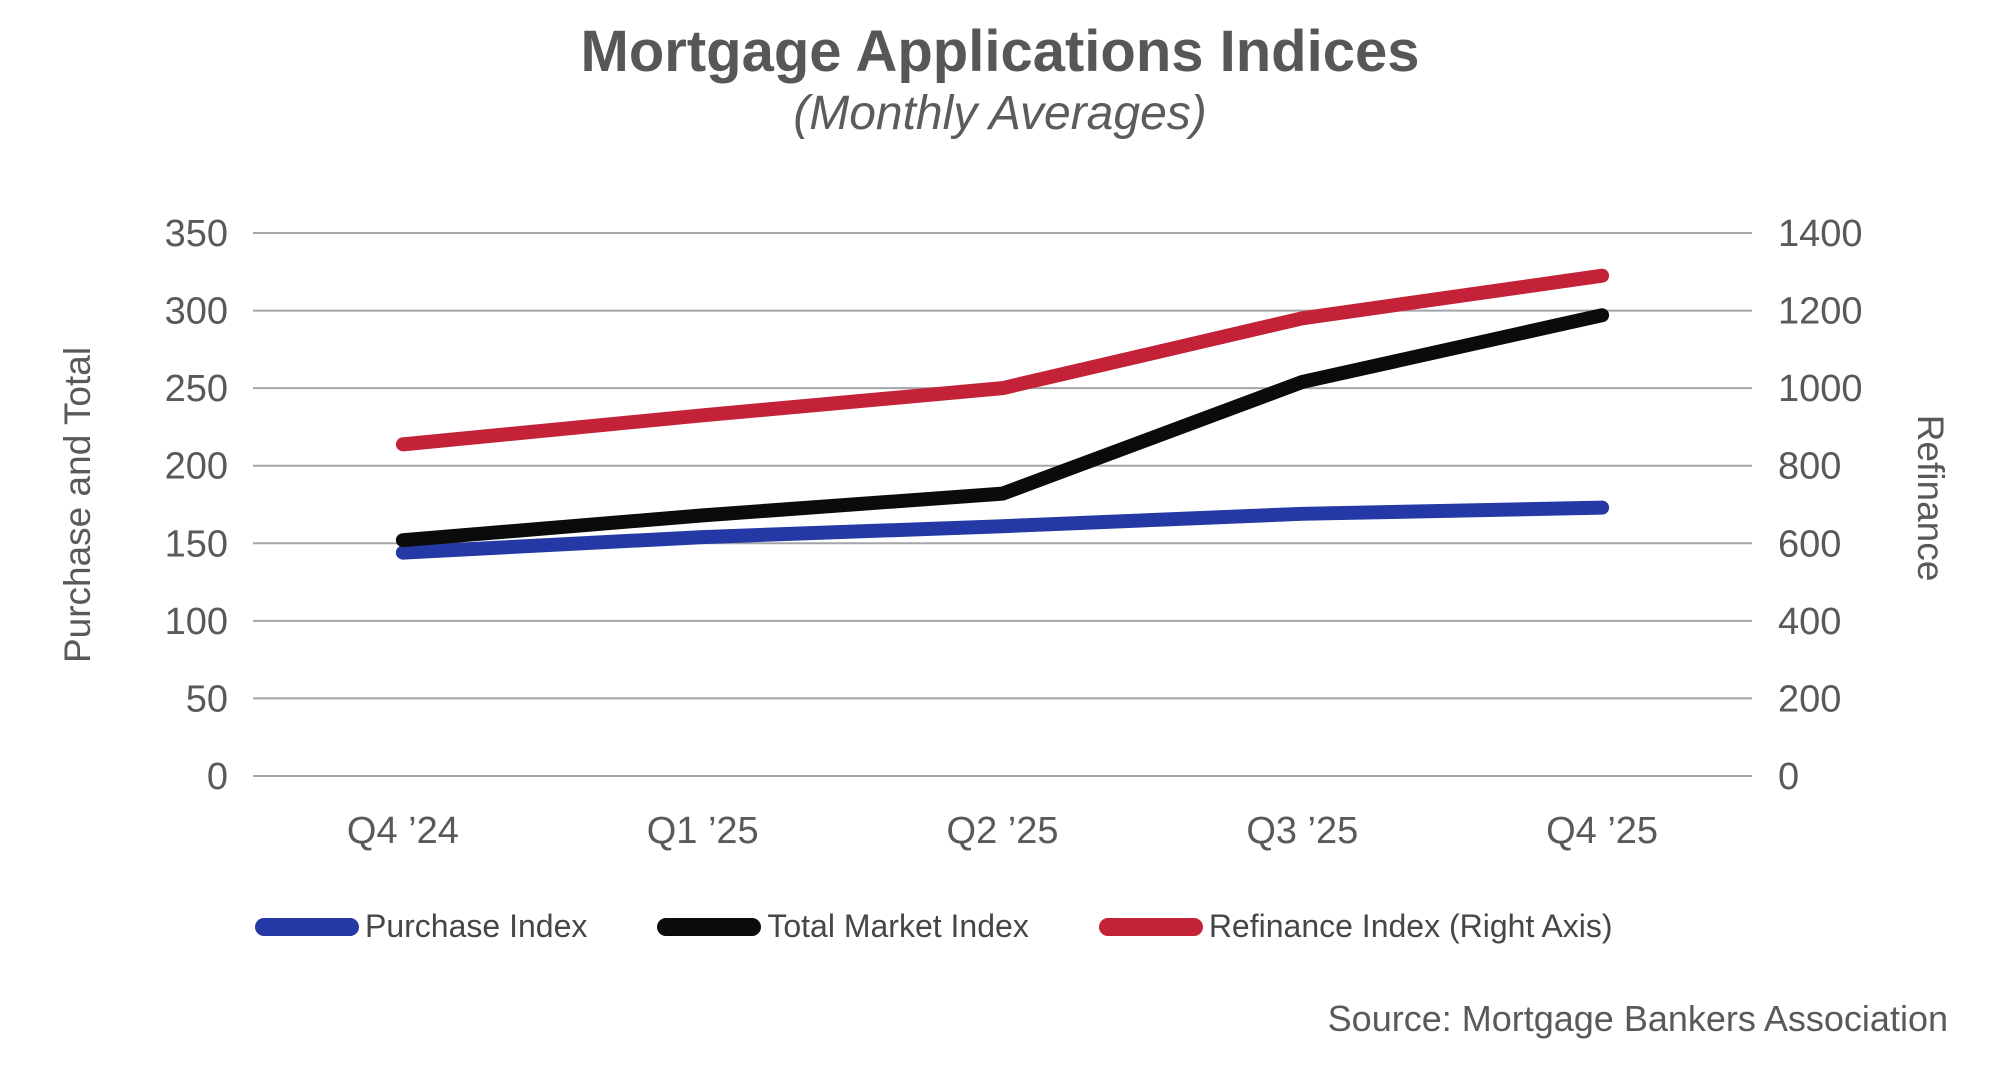 The image size is (2000, 1068). I want to click on legend-item-refinance-index: Refinance Index (Right Axis), so click(1355, 926).